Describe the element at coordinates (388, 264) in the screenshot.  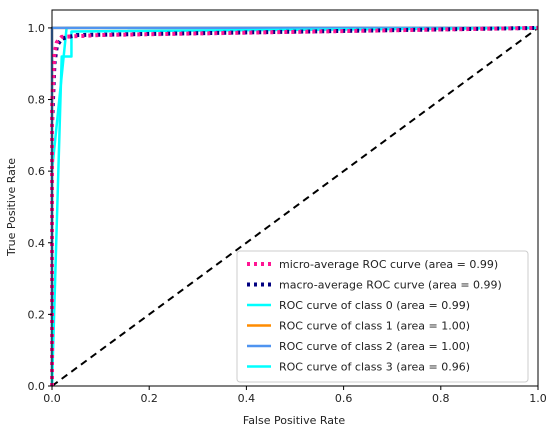
I see `legend-label-0: micro-average ROC curve (area = 0.99)` at that location.